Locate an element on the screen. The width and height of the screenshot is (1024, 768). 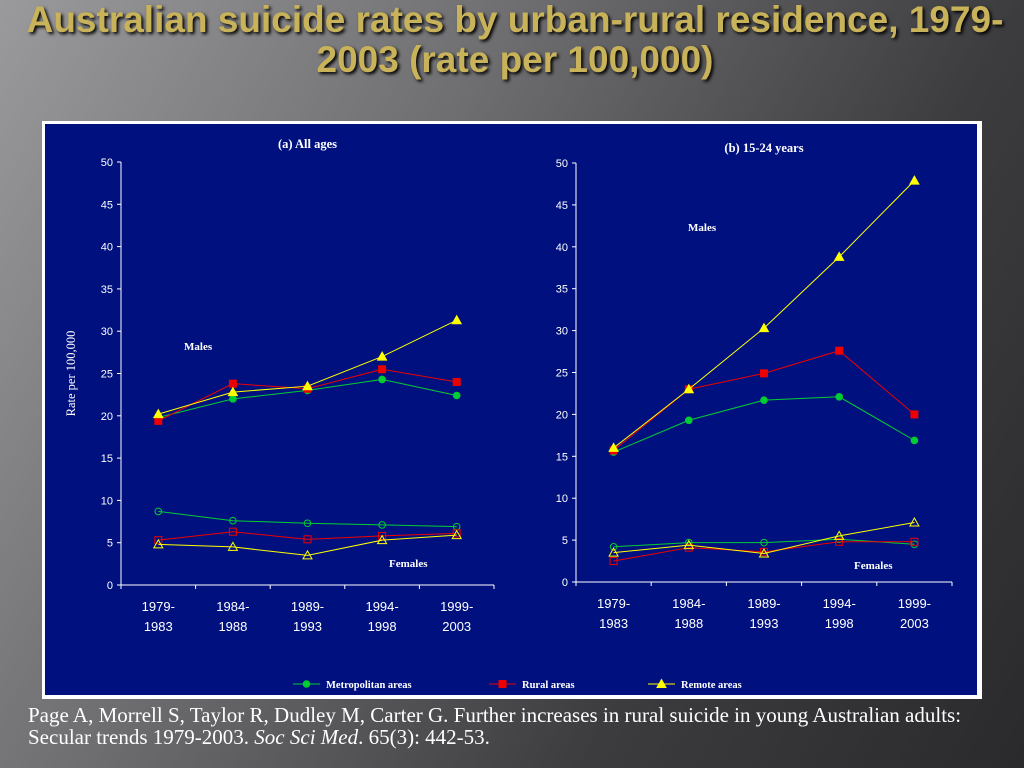
x-tick-label: 1994- is located at coordinates (839, 603).